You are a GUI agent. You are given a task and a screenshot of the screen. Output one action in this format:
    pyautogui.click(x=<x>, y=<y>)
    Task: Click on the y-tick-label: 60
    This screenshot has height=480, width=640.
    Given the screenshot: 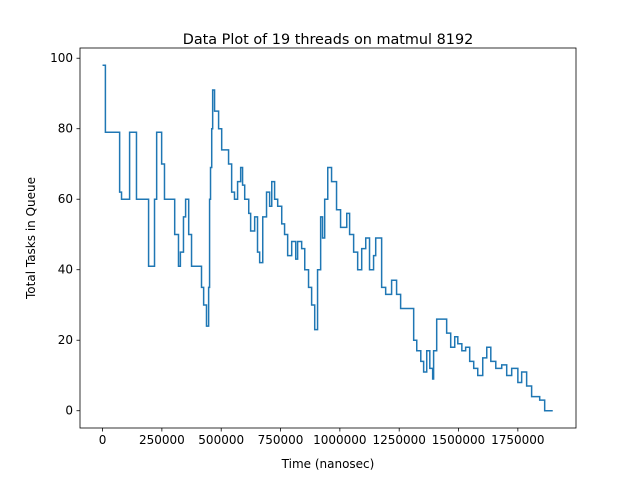 What is the action you would take?
    pyautogui.click(x=65, y=199)
    